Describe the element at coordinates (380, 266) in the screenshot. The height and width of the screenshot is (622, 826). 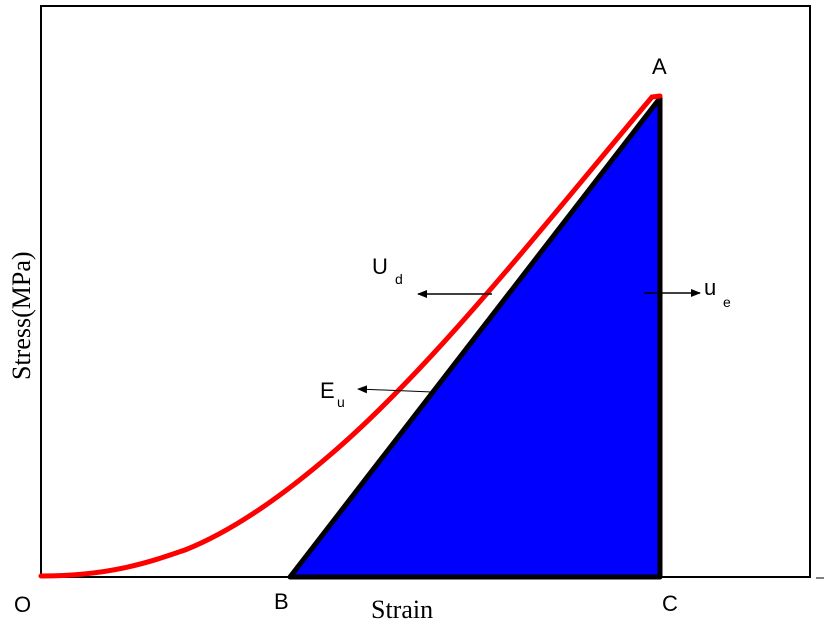
I see `ud-label: U` at that location.